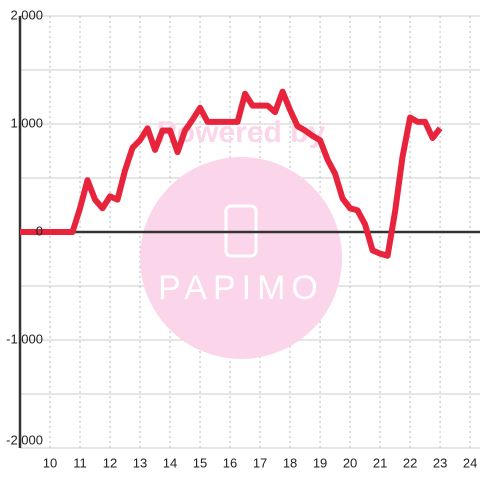 Image resolution: width=480 pixels, height=480 pixels. What do you see at coordinates (26, 14) in the screenshot?
I see `y-tick-label: 2,000` at bounding box center [26, 14].